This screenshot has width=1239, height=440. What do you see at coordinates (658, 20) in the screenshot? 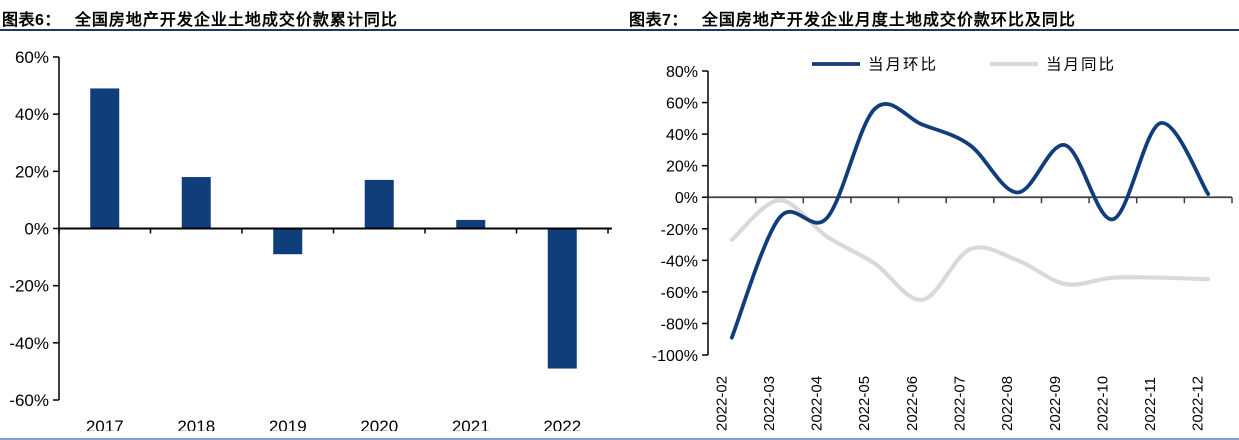
I see `figure-7-tag: 图表7：` at bounding box center [658, 20].